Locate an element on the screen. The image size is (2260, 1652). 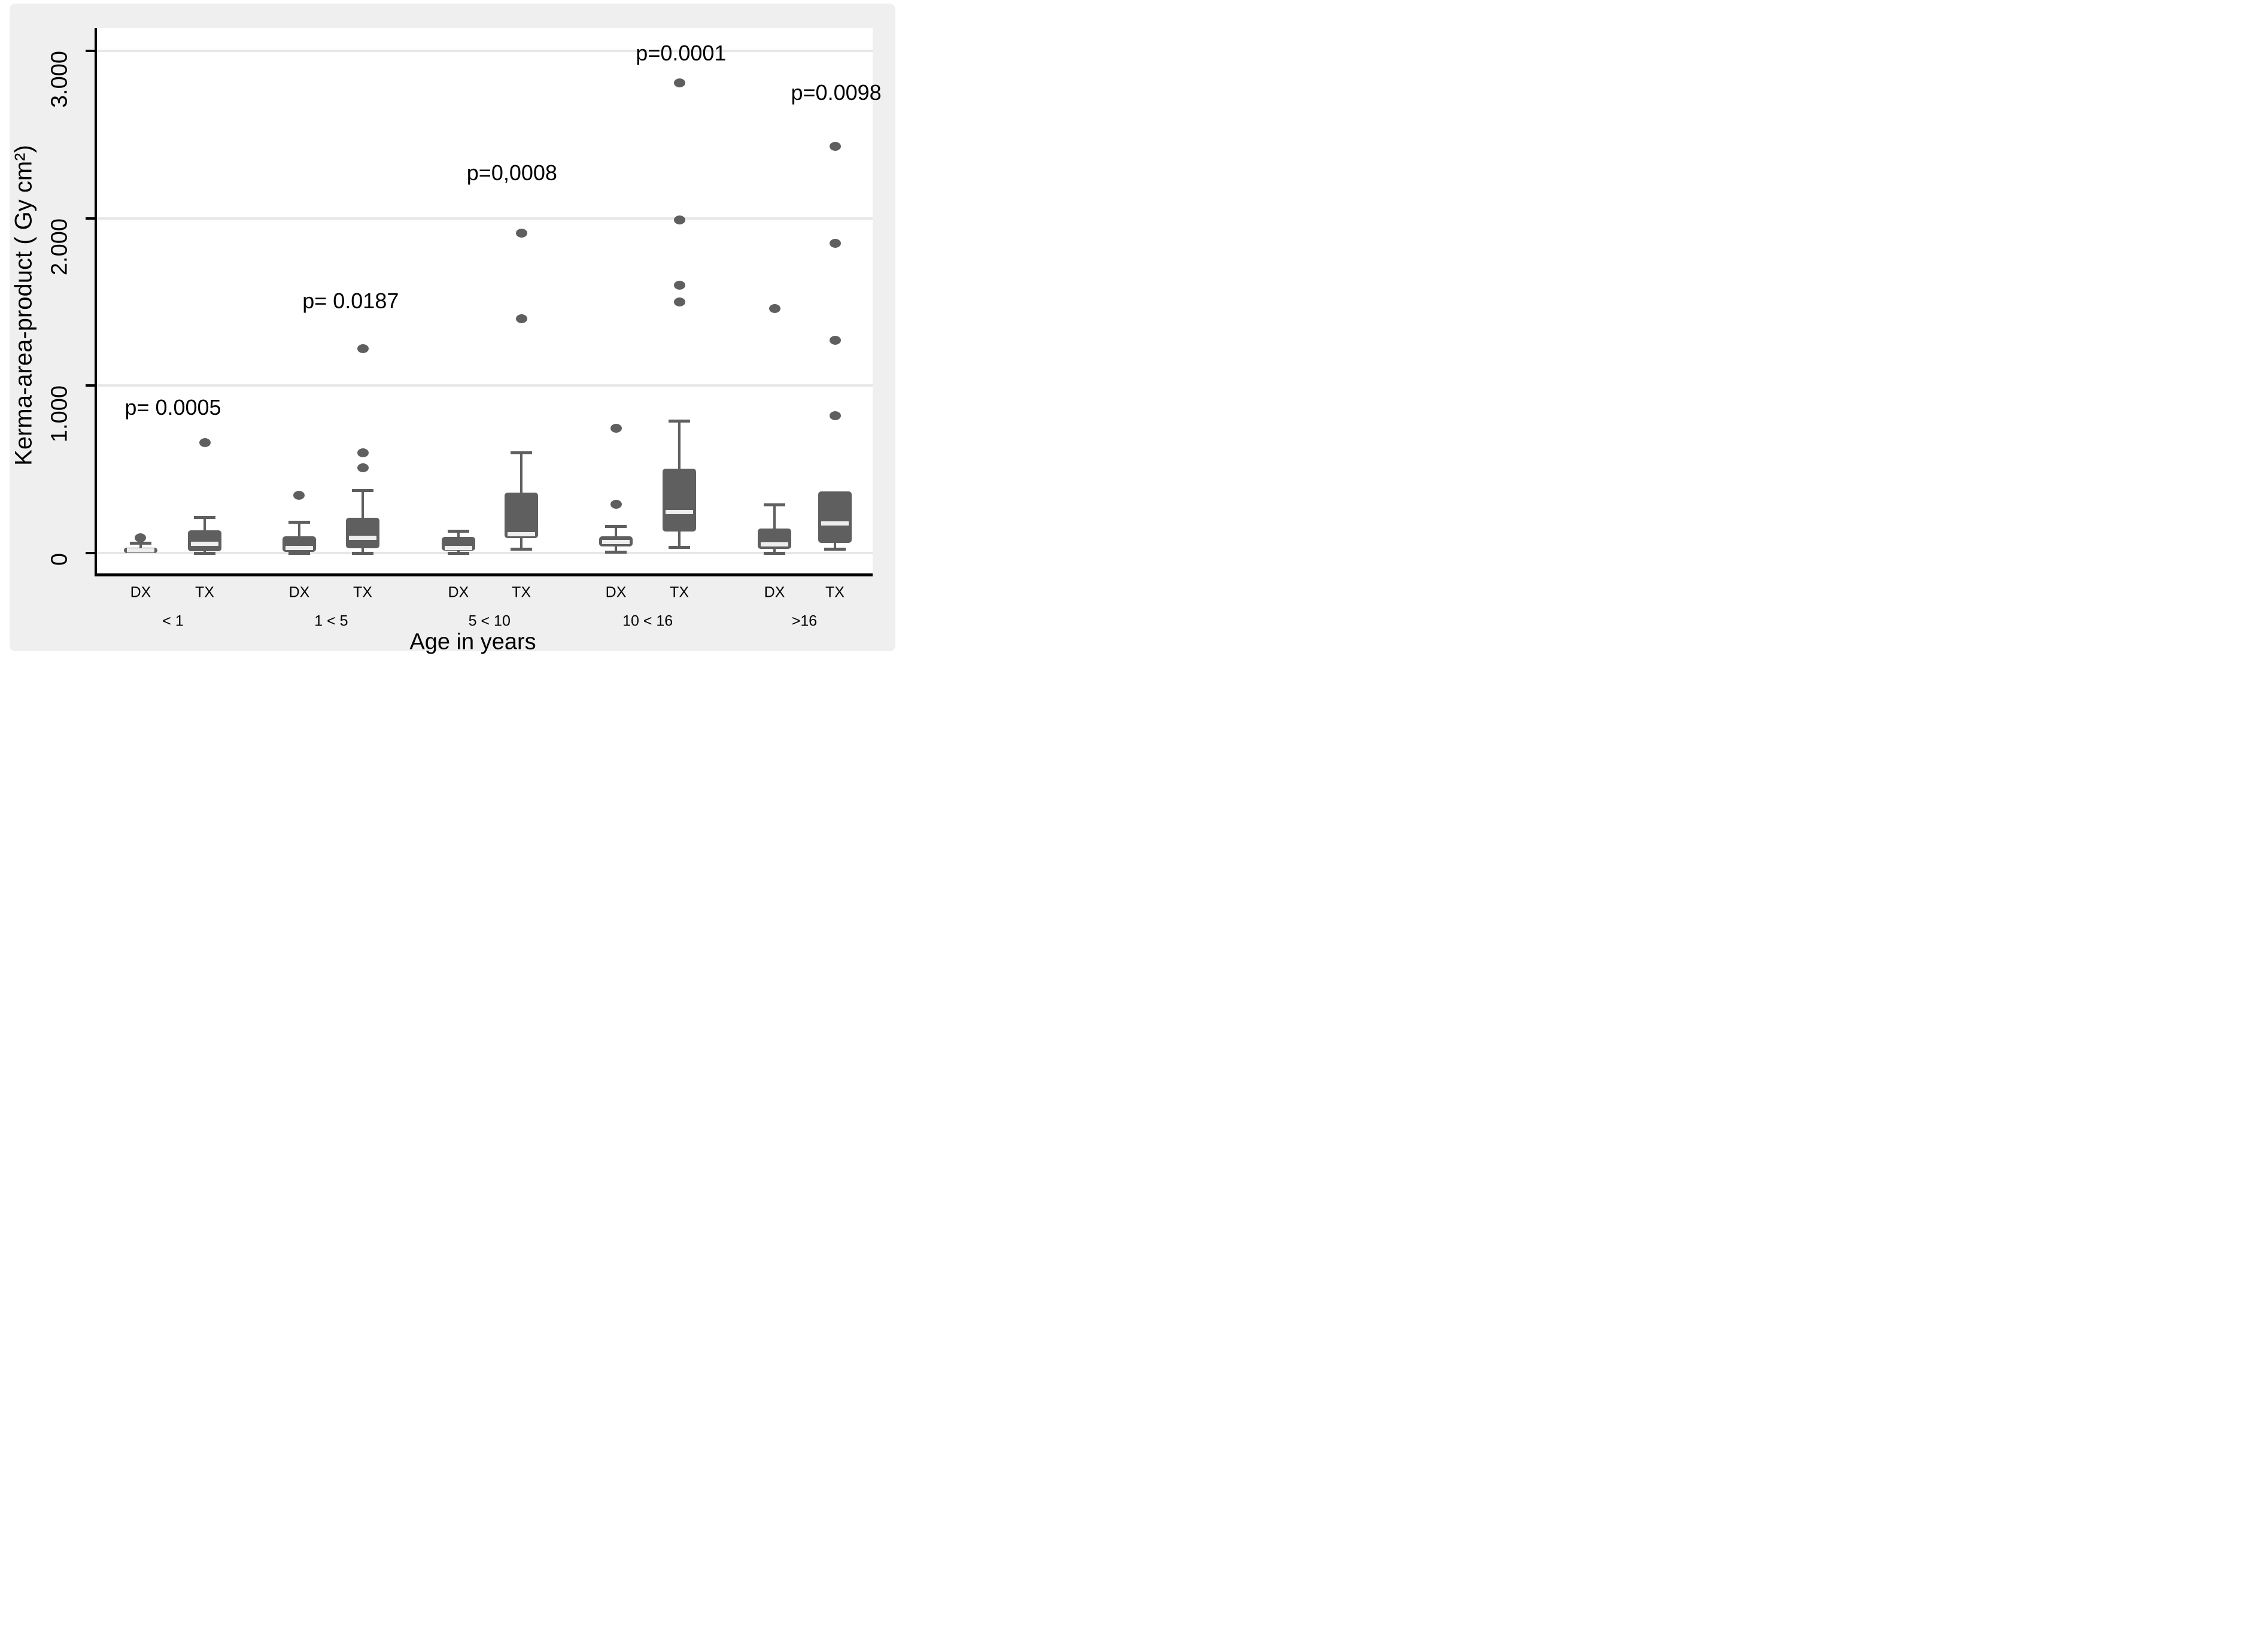
p-value-annotation-3: p=0.0001 is located at coordinates (681, 53).